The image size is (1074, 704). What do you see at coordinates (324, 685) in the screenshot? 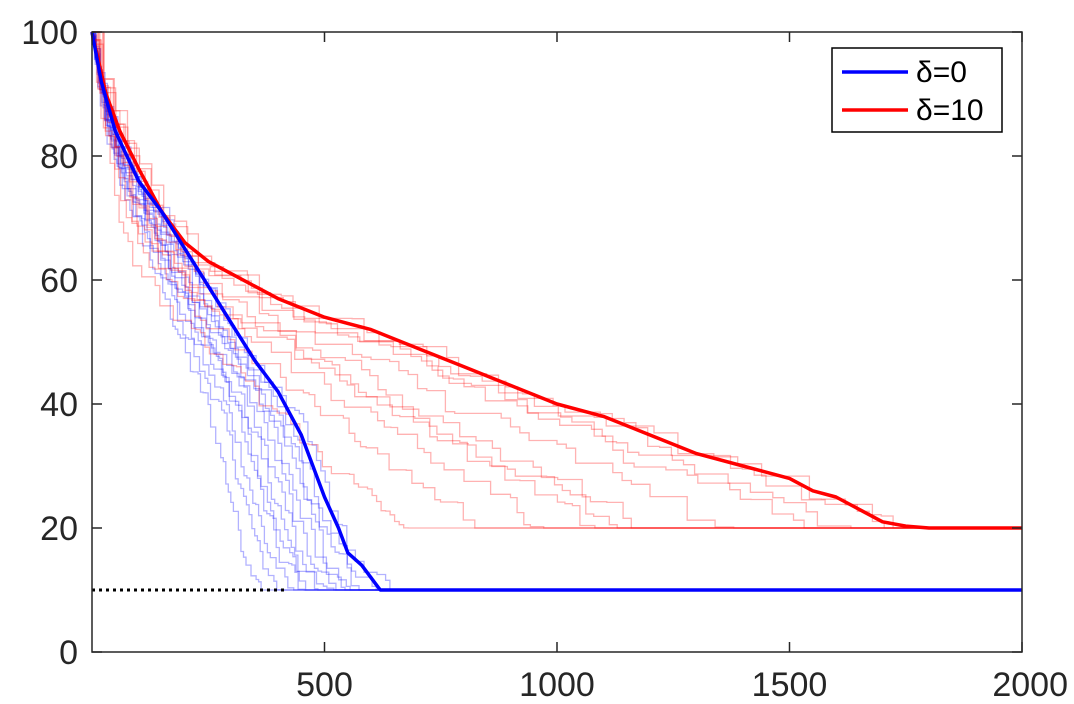
I see `x-tick-label: 500` at bounding box center [324, 685].